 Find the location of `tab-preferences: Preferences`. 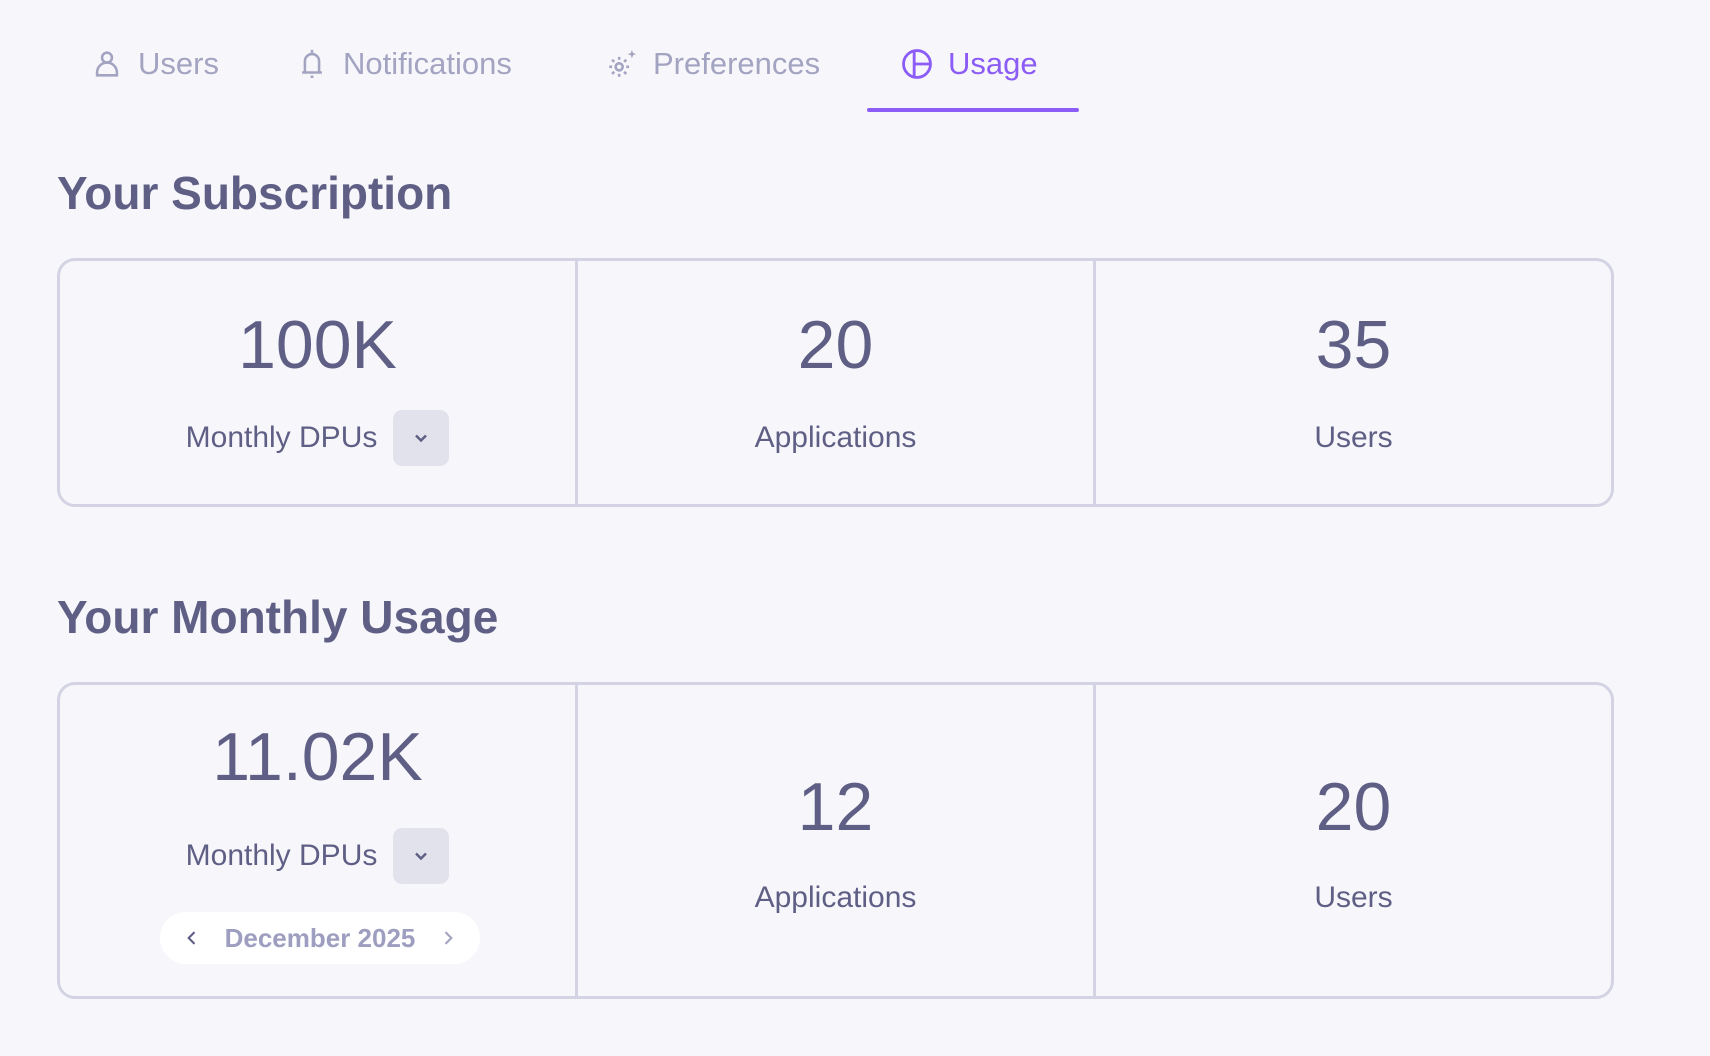

tab-preferences: Preferences is located at coordinates (712, 64).